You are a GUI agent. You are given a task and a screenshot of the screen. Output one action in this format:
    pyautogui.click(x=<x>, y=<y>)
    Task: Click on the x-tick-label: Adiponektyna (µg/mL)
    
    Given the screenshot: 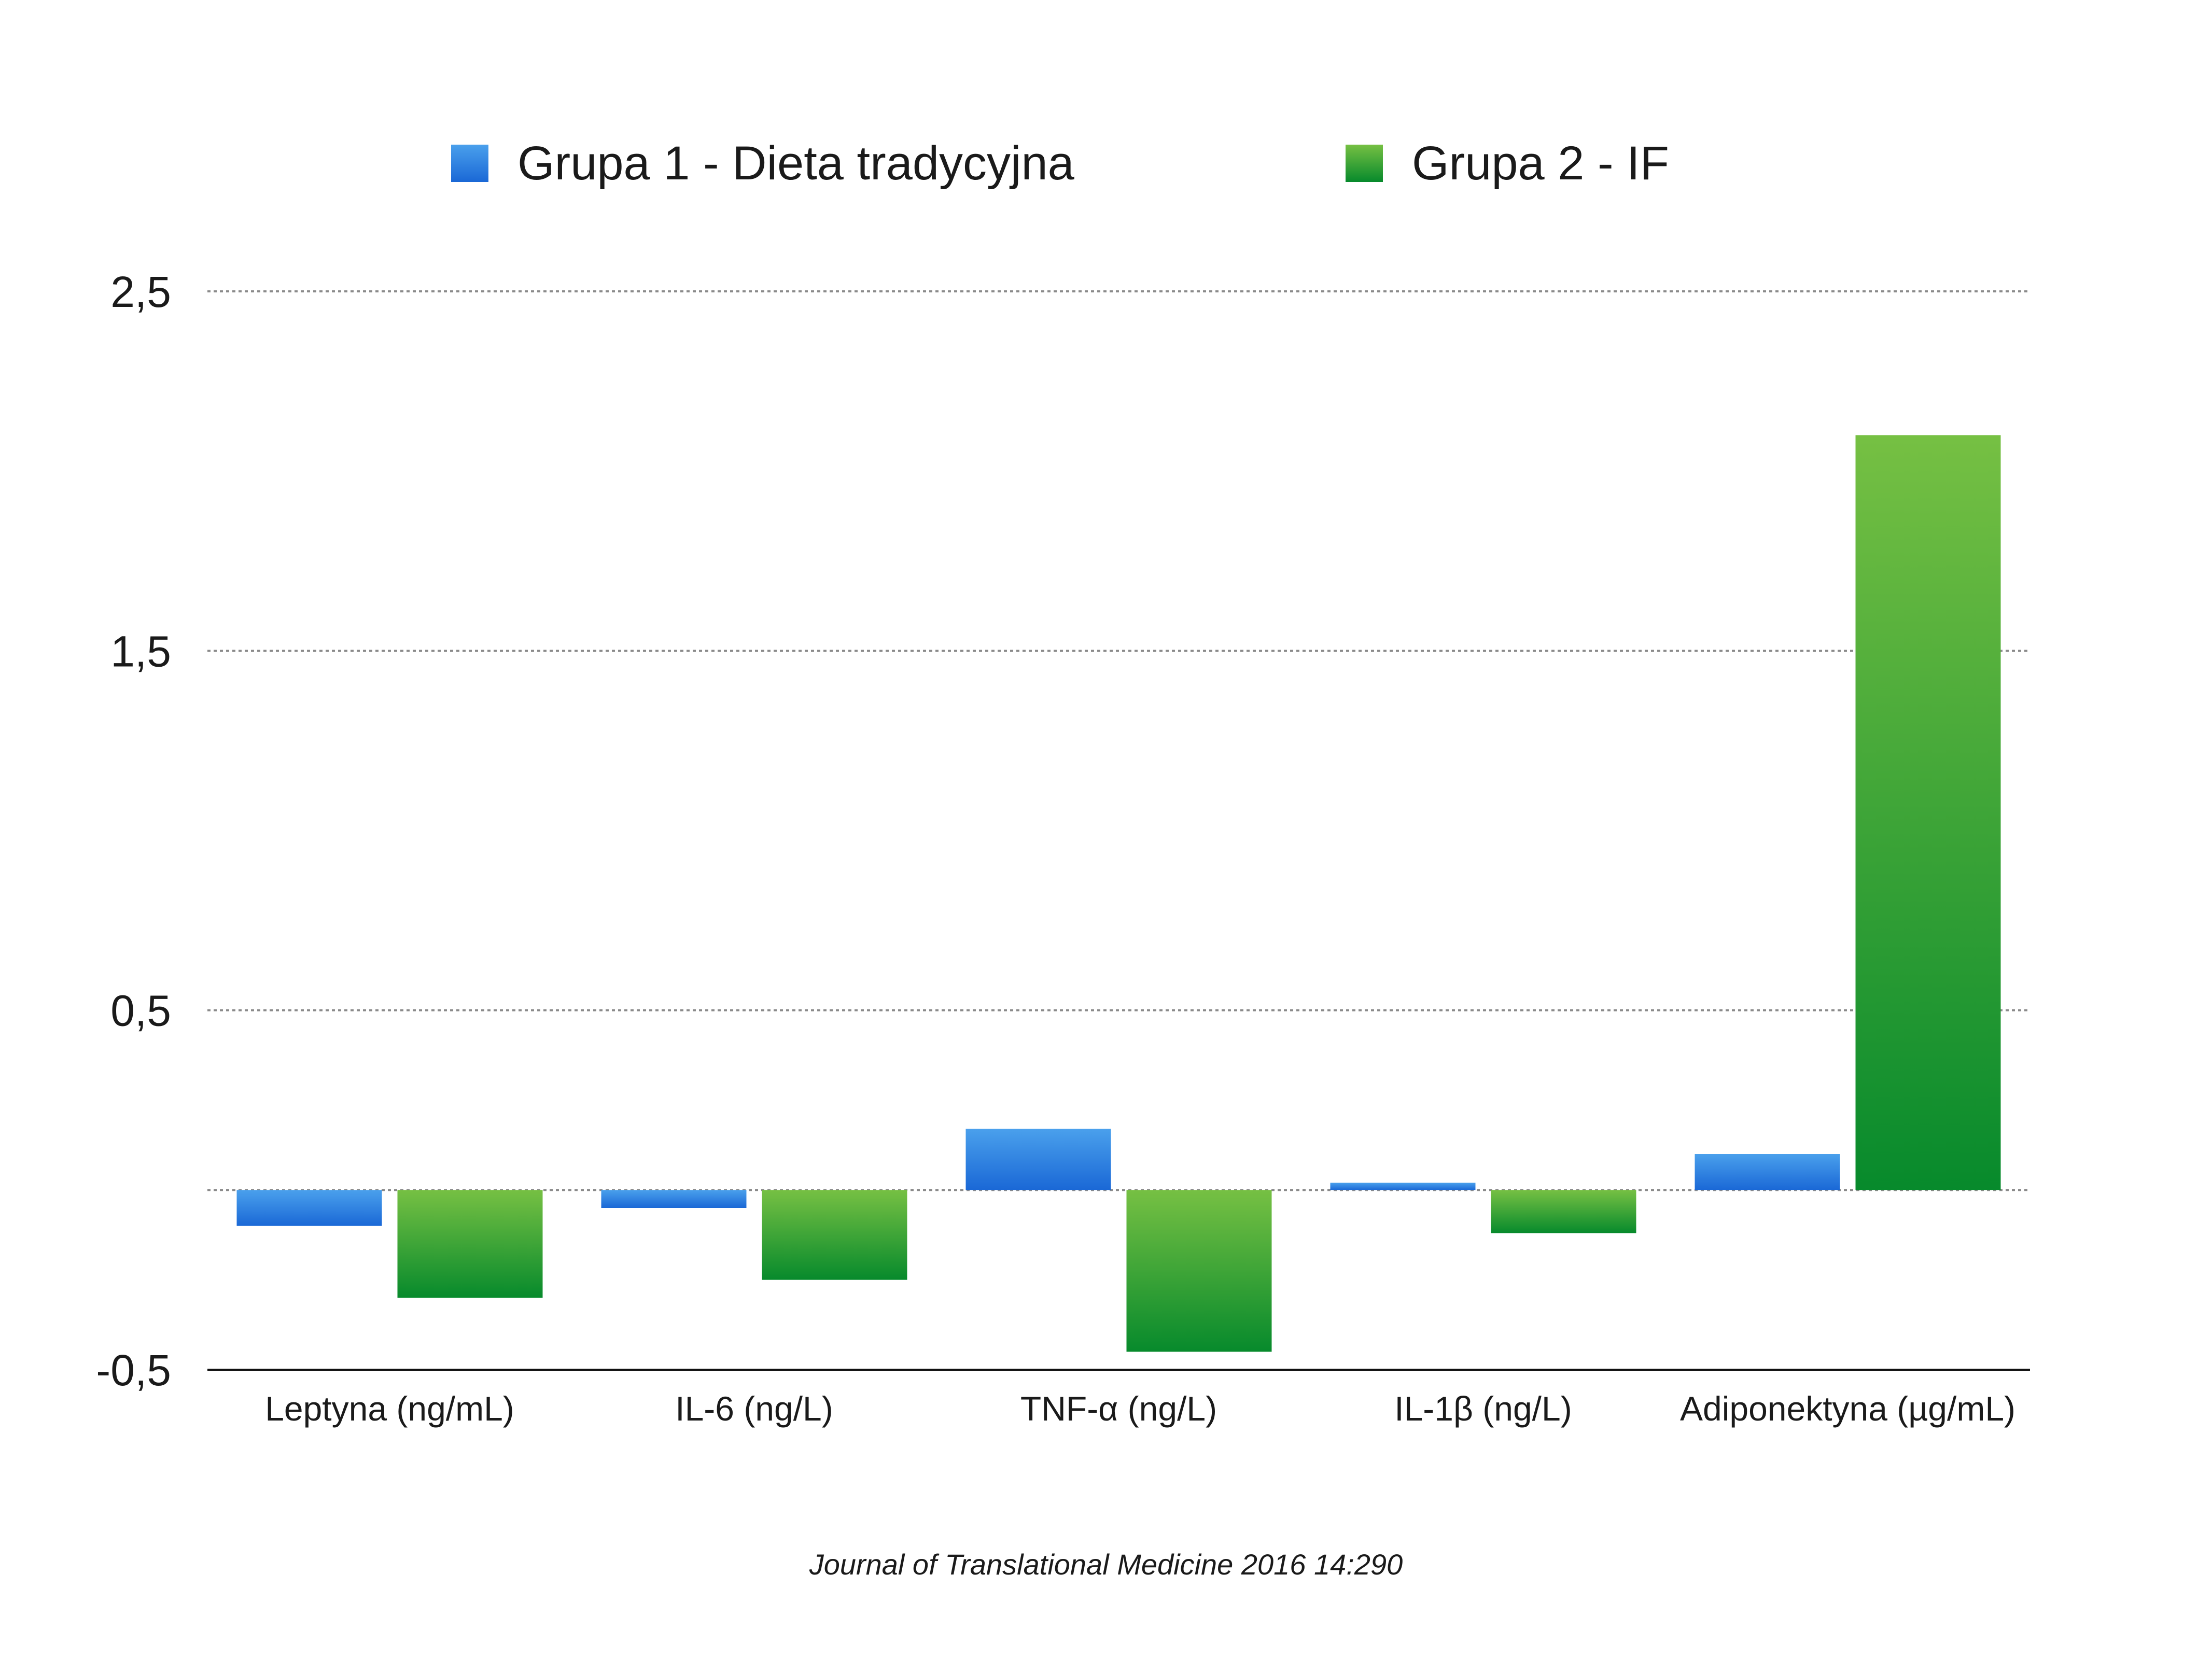 What is the action you would take?
    pyautogui.click(x=1847, y=1409)
    